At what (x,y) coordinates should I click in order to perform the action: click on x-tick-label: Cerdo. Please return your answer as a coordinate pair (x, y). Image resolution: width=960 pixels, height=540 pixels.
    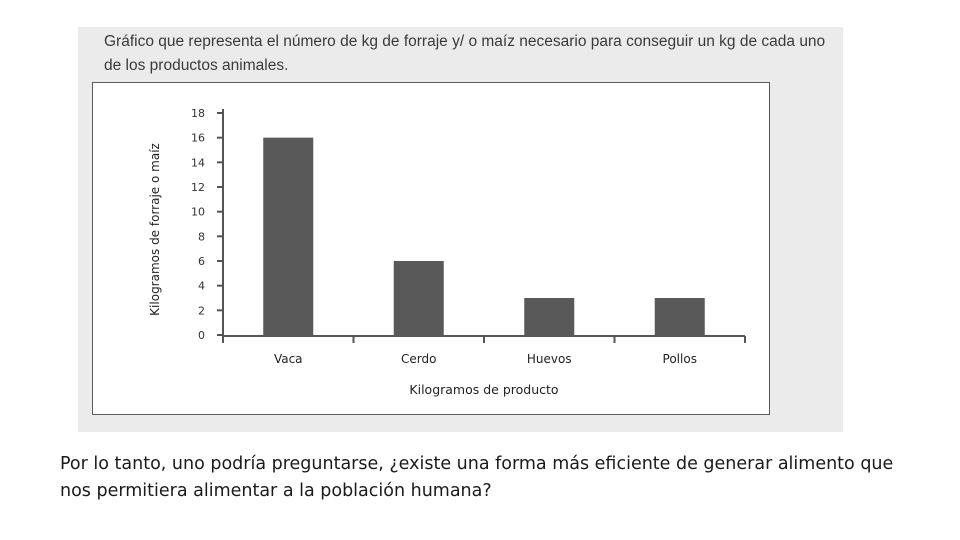
    Looking at the image, I should click on (418, 359).